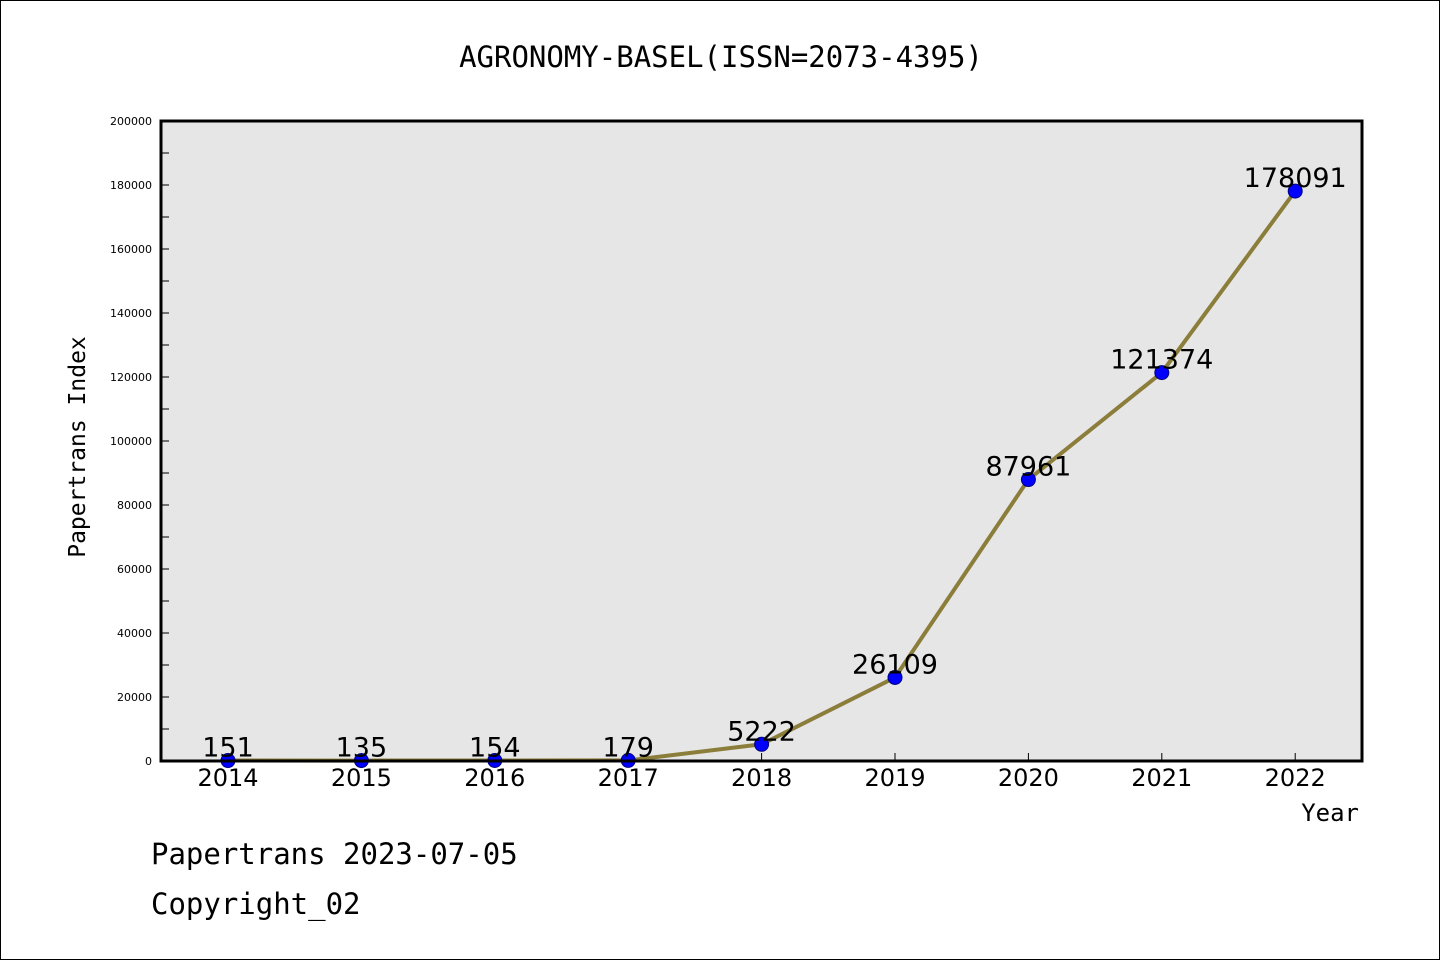 This screenshot has height=961, width=1440. I want to click on y-tick-label: 20000, so click(134, 697).